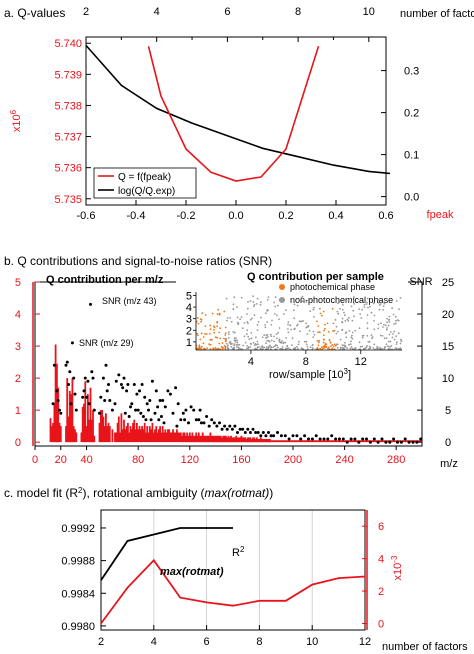 Image resolution: width=474 pixels, height=654 pixels. I want to click on panel-c-series-label-r2: R2, so click(238, 552).